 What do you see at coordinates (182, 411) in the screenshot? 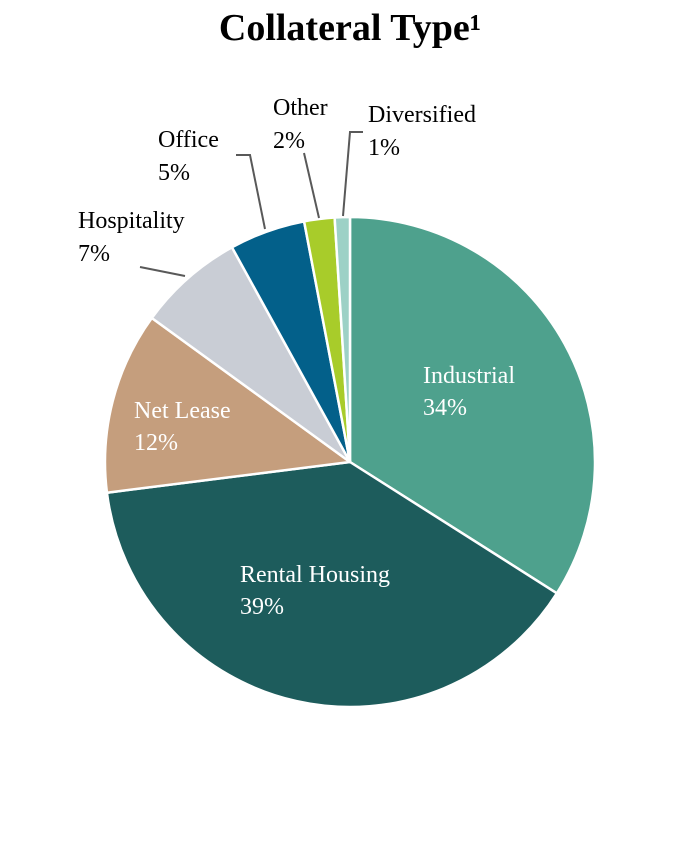
I see `slice-name-net-lease: Net Lease` at bounding box center [182, 411].